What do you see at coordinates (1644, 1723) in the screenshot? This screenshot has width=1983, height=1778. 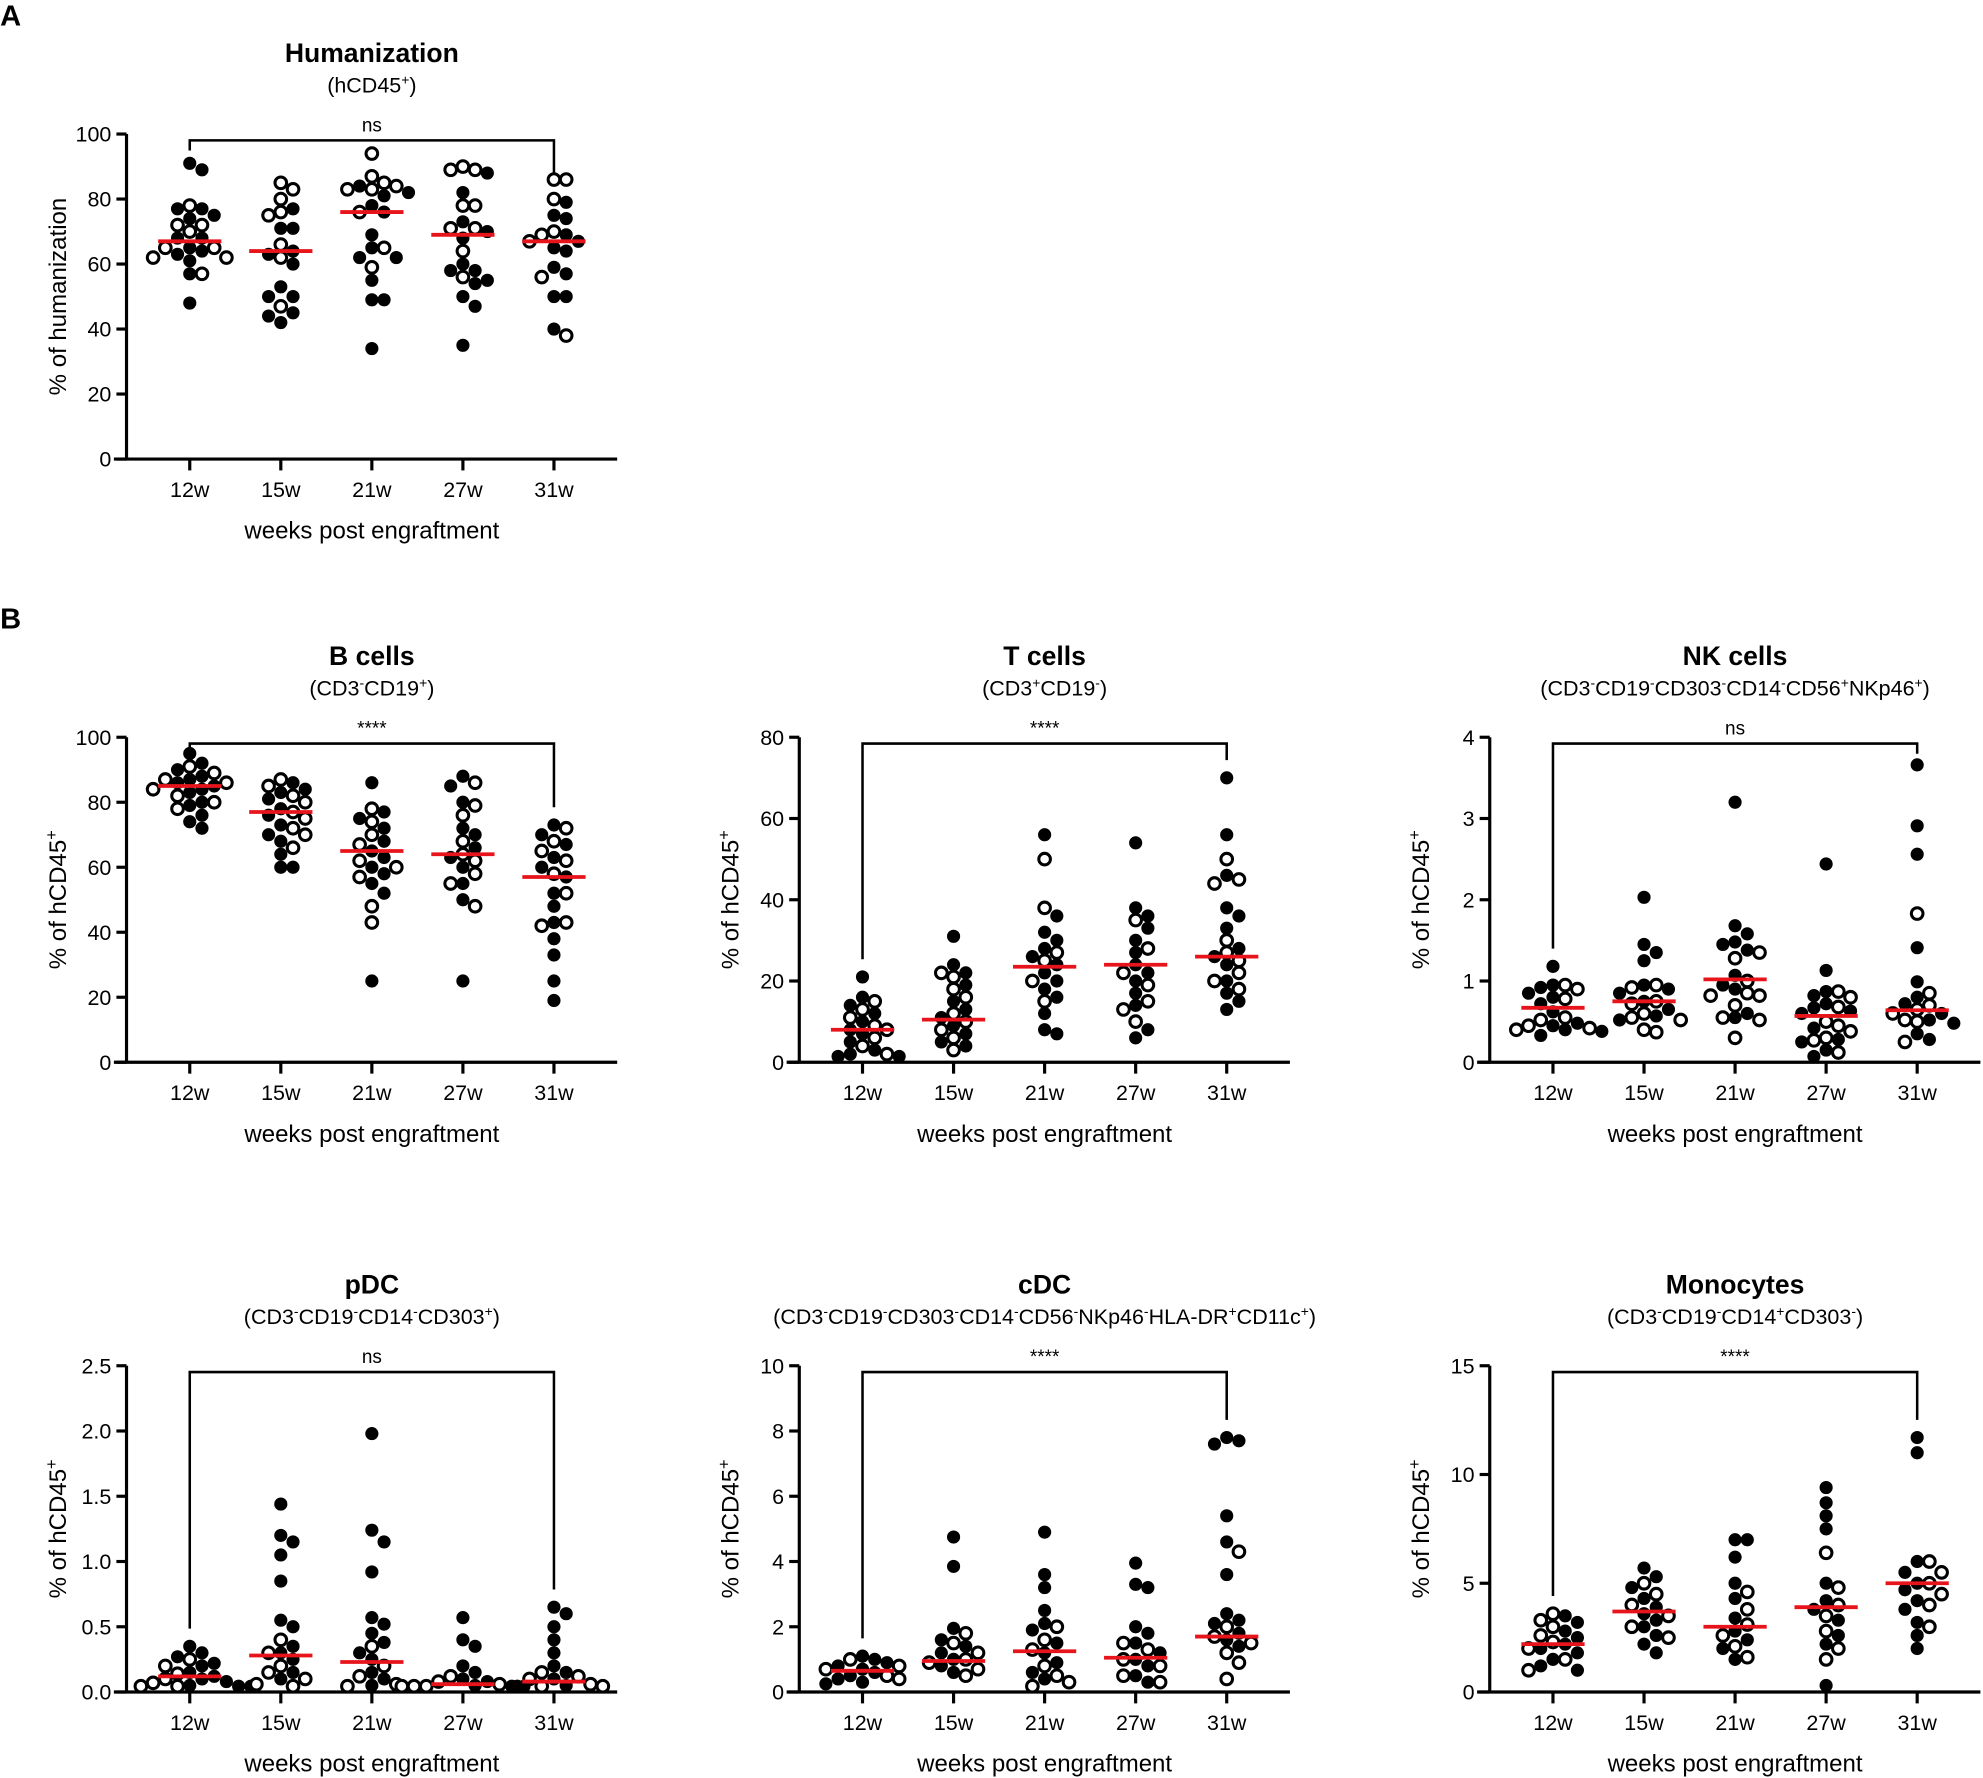 I see `x-tick-label: 15w` at bounding box center [1644, 1723].